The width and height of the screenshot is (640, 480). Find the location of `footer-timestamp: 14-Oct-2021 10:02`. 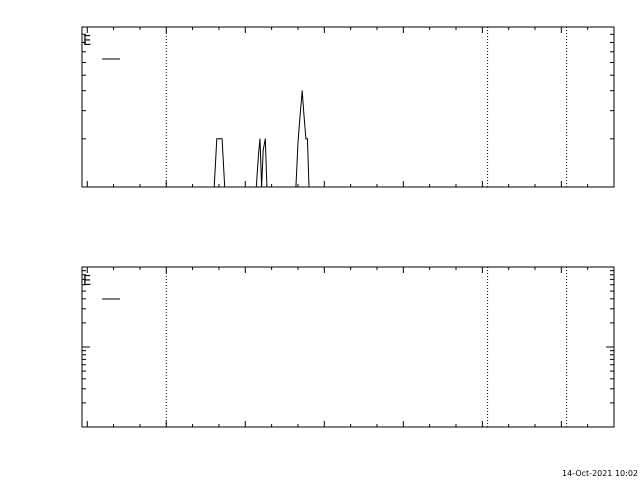

footer-timestamp: 14-Oct-2021 10:02 is located at coordinates (600, 473).